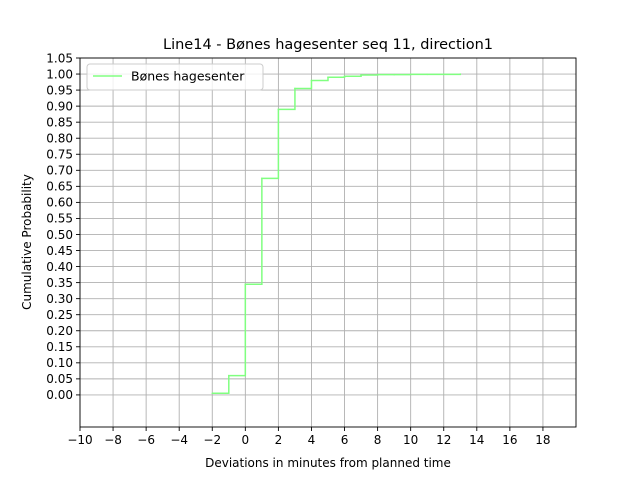 This screenshot has height=484, width=640. I want to click on x-tick-label: 14, so click(476, 440).